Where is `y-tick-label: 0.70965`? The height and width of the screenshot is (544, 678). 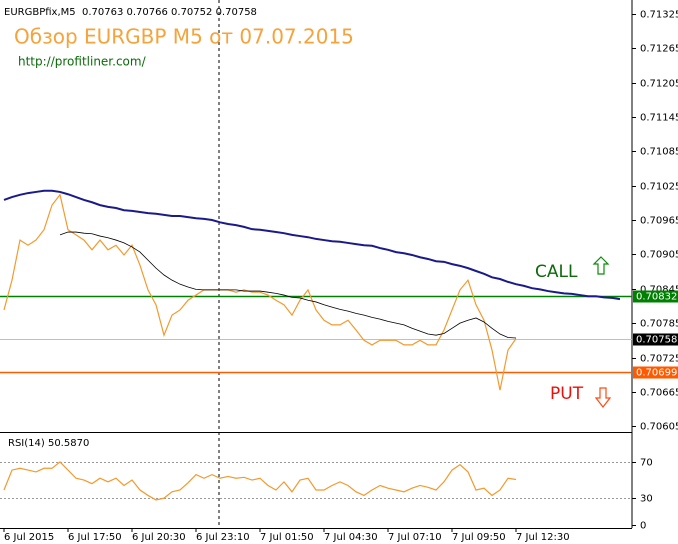 y-tick-label: 0.70965 is located at coordinates (659, 221).